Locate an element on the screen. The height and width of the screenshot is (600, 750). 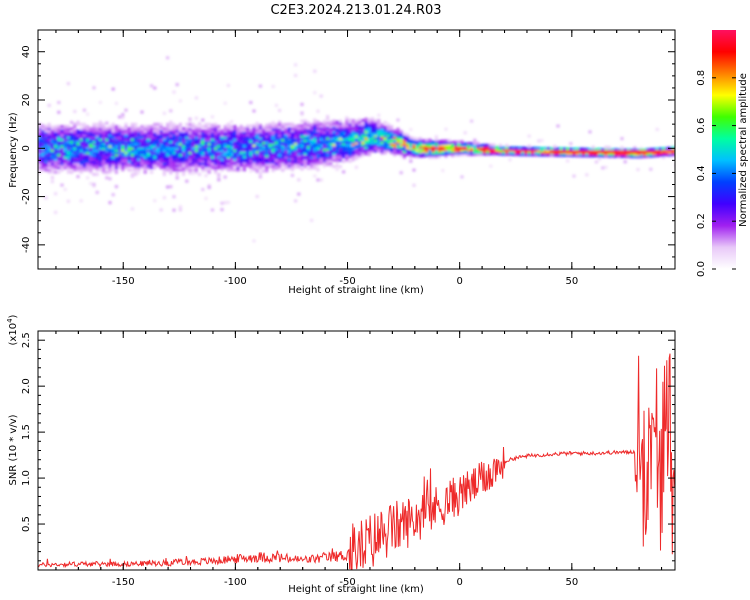
snr-x-axis-label: Height of straight line (km) is located at coordinates (356, 589).